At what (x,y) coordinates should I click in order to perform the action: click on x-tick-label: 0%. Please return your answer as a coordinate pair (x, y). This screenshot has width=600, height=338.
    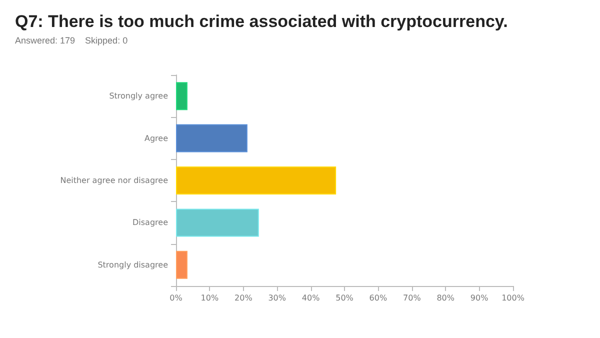
    Looking at the image, I should click on (176, 298).